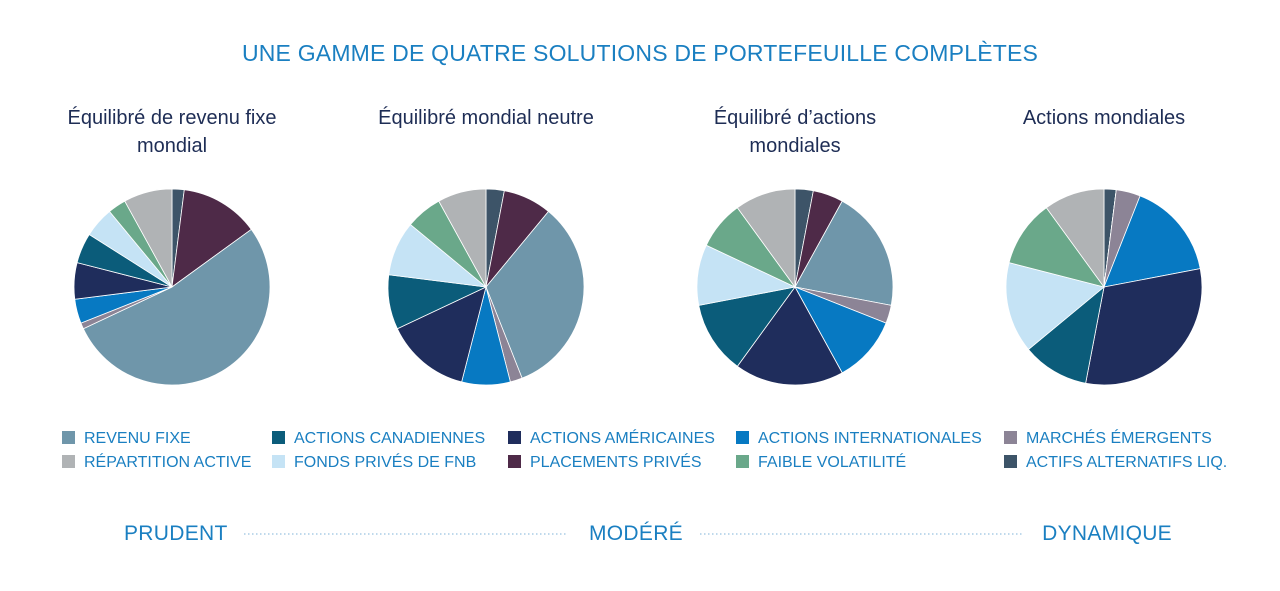 The width and height of the screenshot is (1280, 591). What do you see at coordinates (168, 462) in the screenshot?
I see `legend-label: RÉPARTITION ACTIVE` at bounding box center [168, 462].